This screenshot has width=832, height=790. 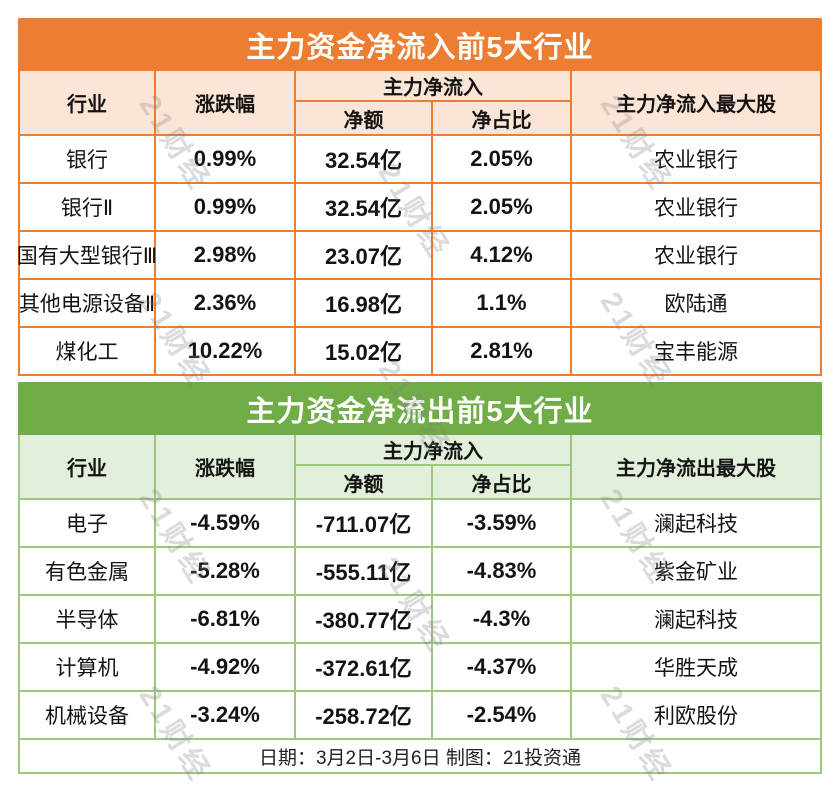 What do you see at coordinates (363, 482) in the screenshot?
I see `outflow-header-net-amount: 净额` at bounding box center [363, 482].